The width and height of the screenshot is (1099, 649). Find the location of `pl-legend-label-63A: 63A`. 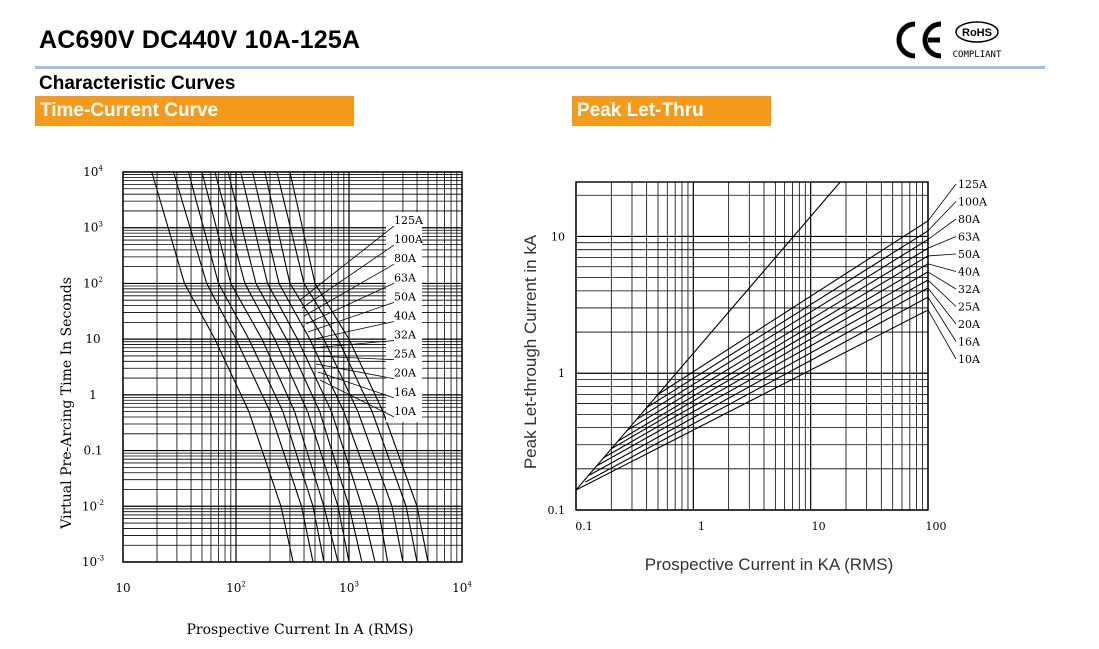

pl-legend-label-63A: 63A is located at coordinates (969, 237).